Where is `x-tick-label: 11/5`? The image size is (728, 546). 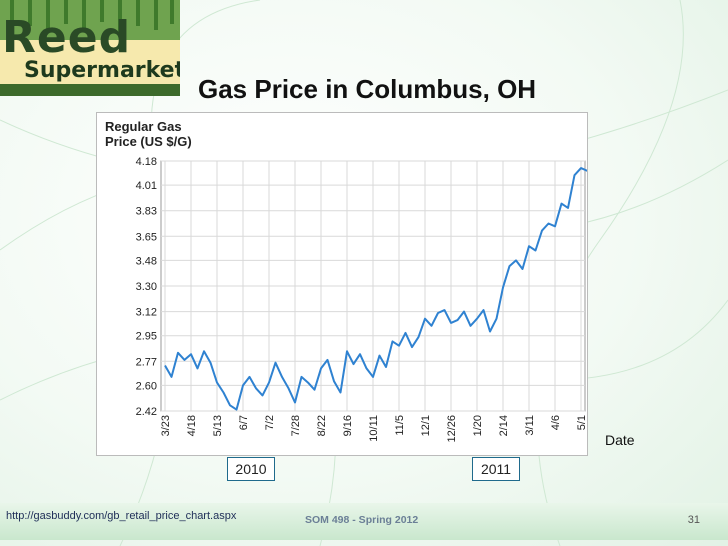
x-tick-label: 11/5 is located at coordinates (400, 425).